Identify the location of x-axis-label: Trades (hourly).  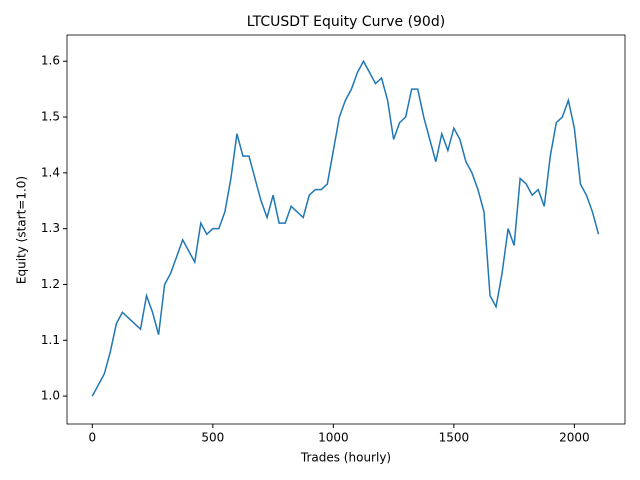
(345, 458).